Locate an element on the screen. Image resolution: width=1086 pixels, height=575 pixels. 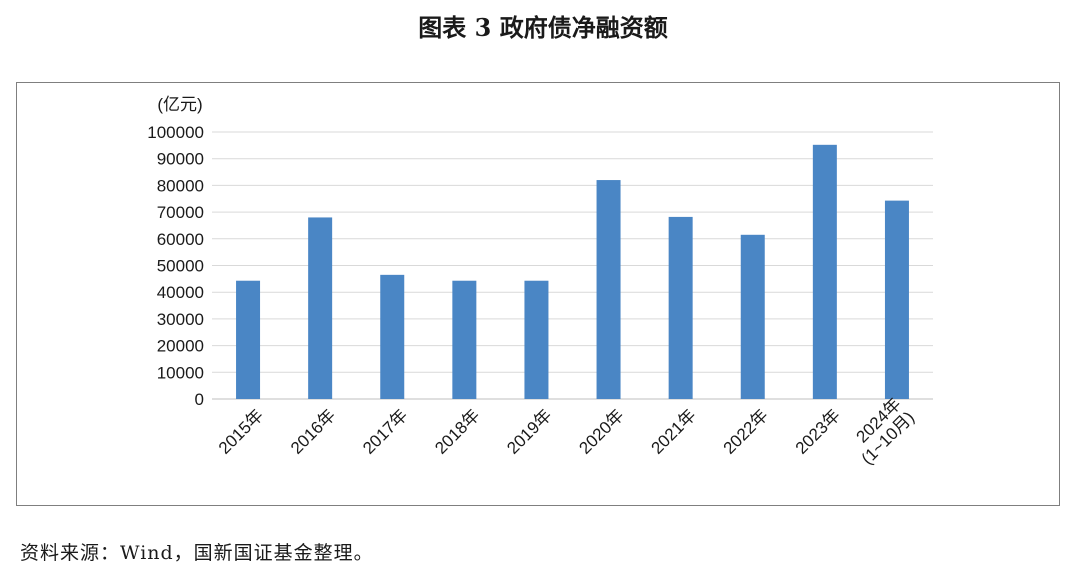
x-tick-label: 2020年 is located at coordinates (601, 432).